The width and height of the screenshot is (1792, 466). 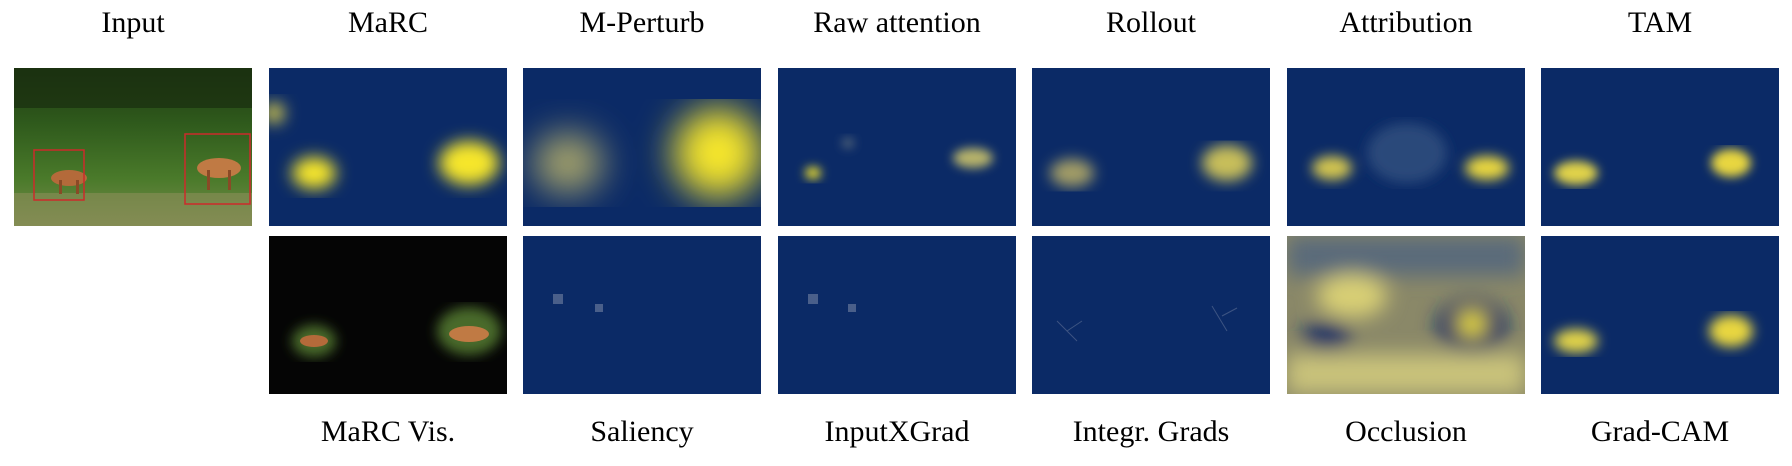 What do you see at coordinates (1150, 22) in the screenshot?
I see `label-rollout: Rollout` at bounding box center [1150, 22].